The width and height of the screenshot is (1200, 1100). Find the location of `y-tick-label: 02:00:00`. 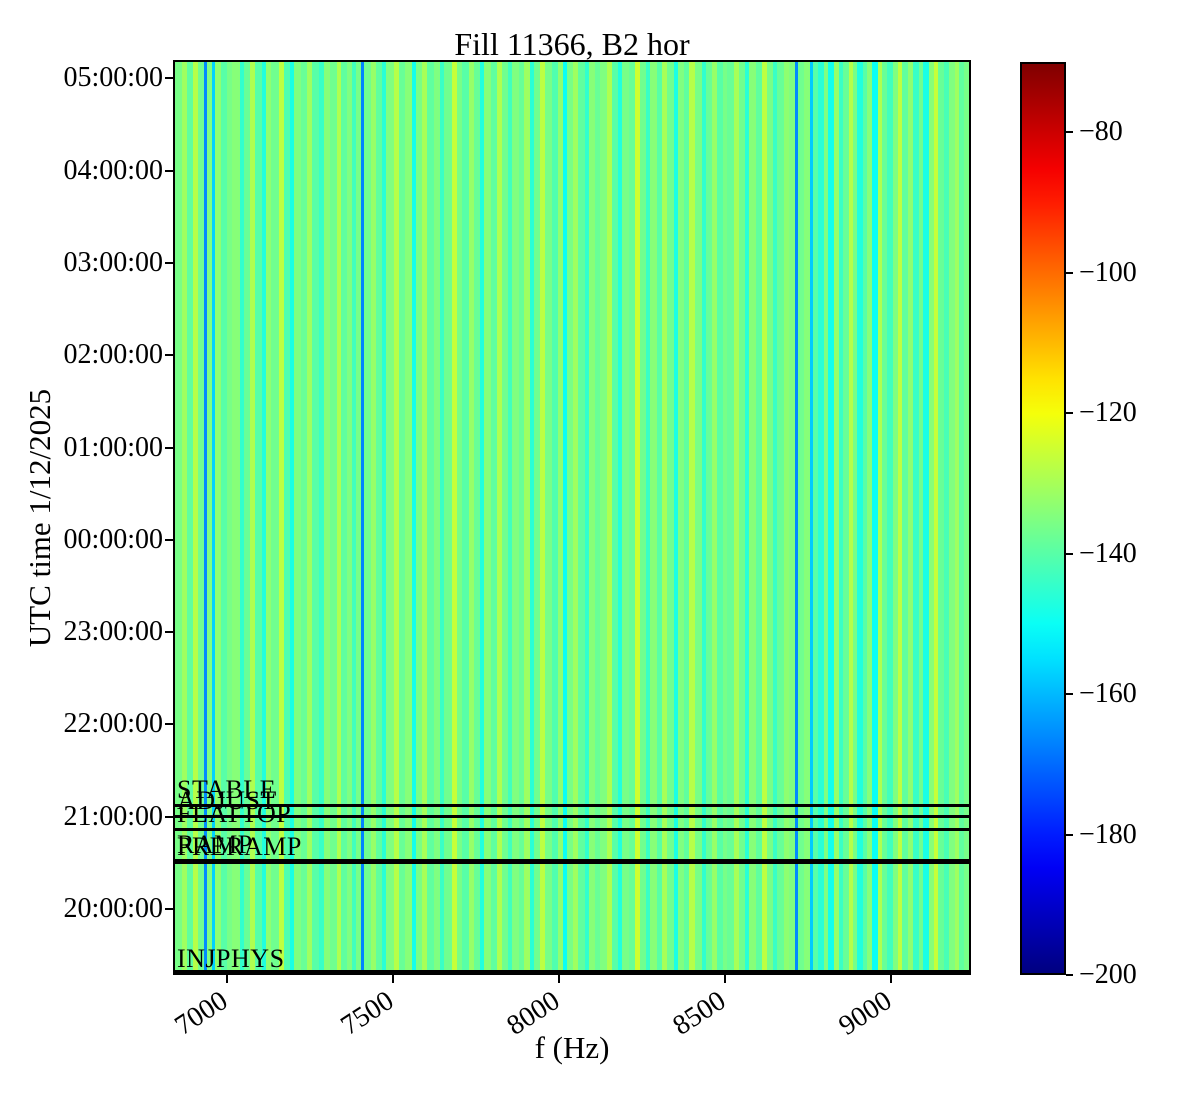

y-tick-label: 02:00:00 is located at coordinates (113, 355).